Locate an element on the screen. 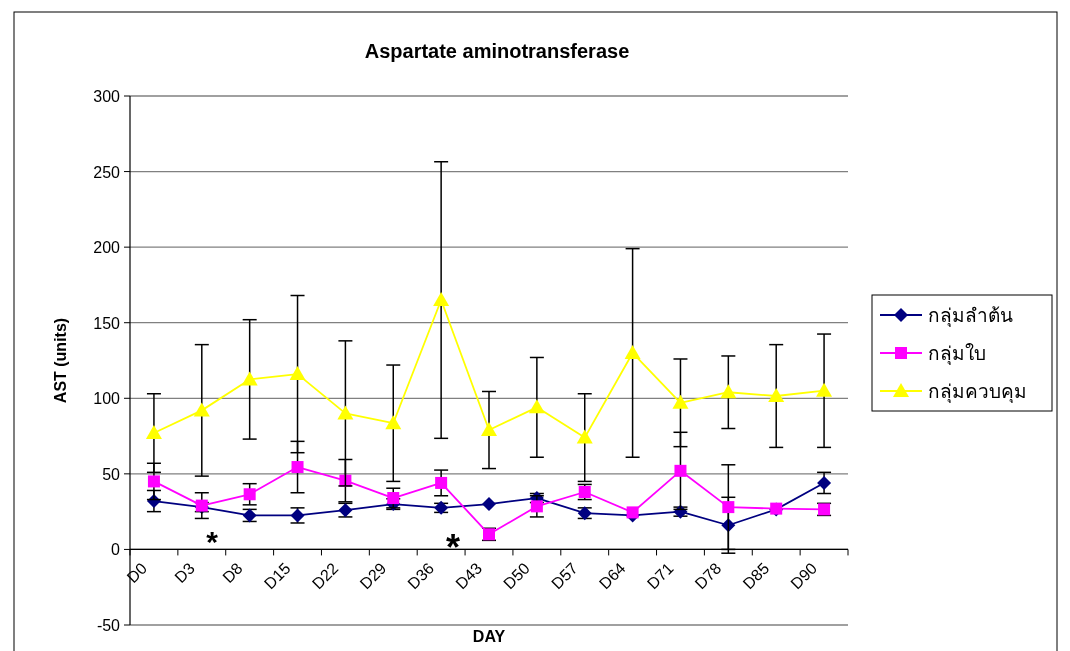 This screenshot has width=1070, height=651. y-tick-label: 150 is located at coordinates (107, 323).